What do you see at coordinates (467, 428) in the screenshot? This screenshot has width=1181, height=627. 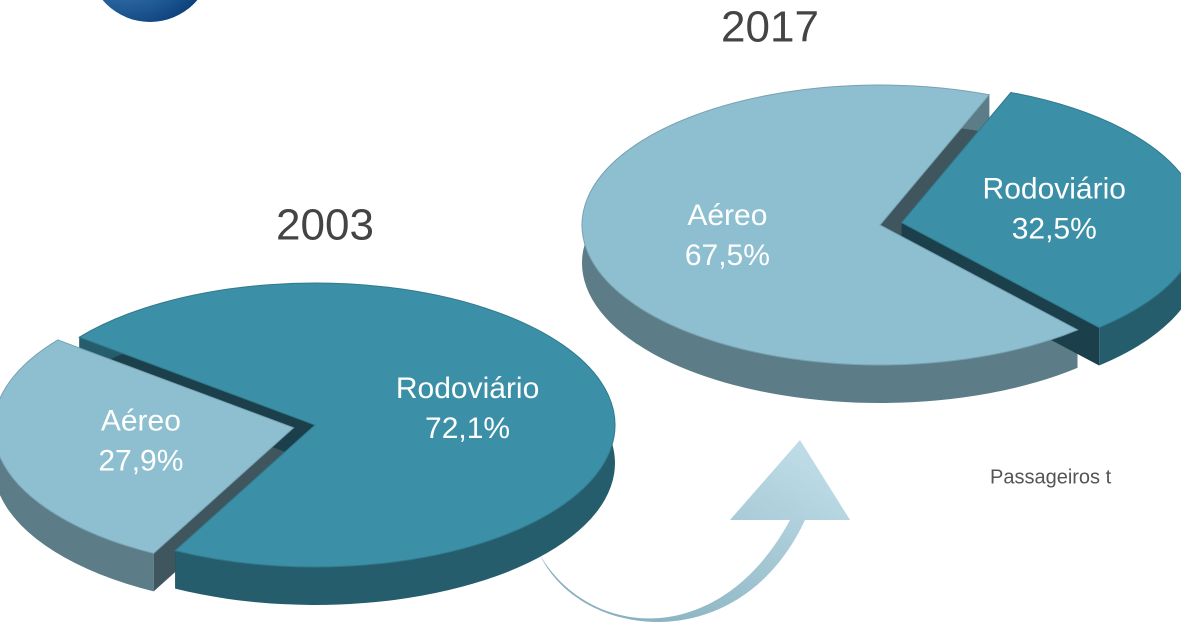 I see `slice-value-label: 72,1%` at bounding box center [467, 428].